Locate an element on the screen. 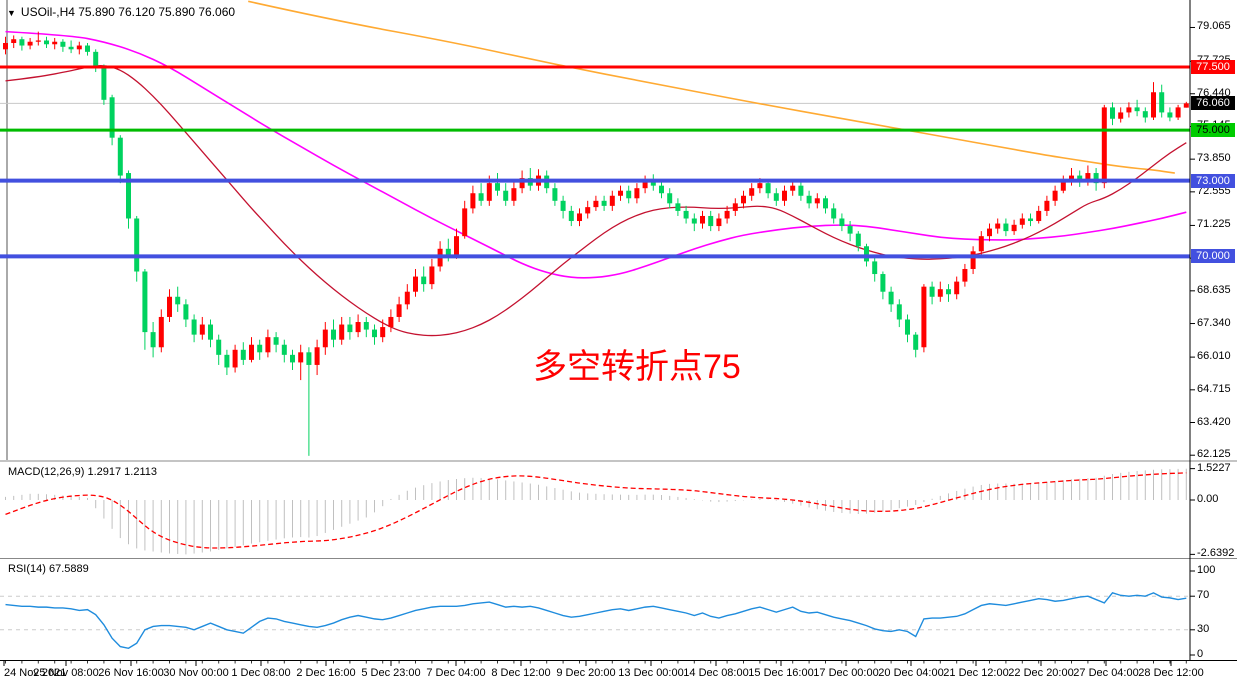 The width and height of the screenshot is (1237, 683). price-axis-label: 66.010 is located at coordinates (1214, 356).